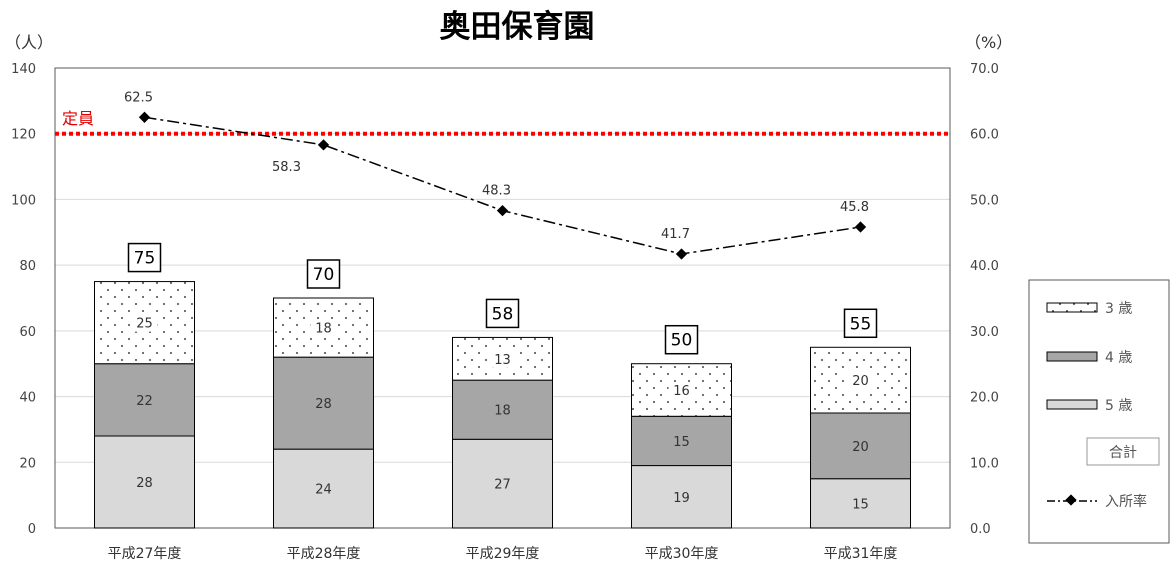 This screenshot has width=1174, height=564. Describe the element at coordinates (984, 332) in the screenshot. I see `y2-tick-label: 30.0` at that location.